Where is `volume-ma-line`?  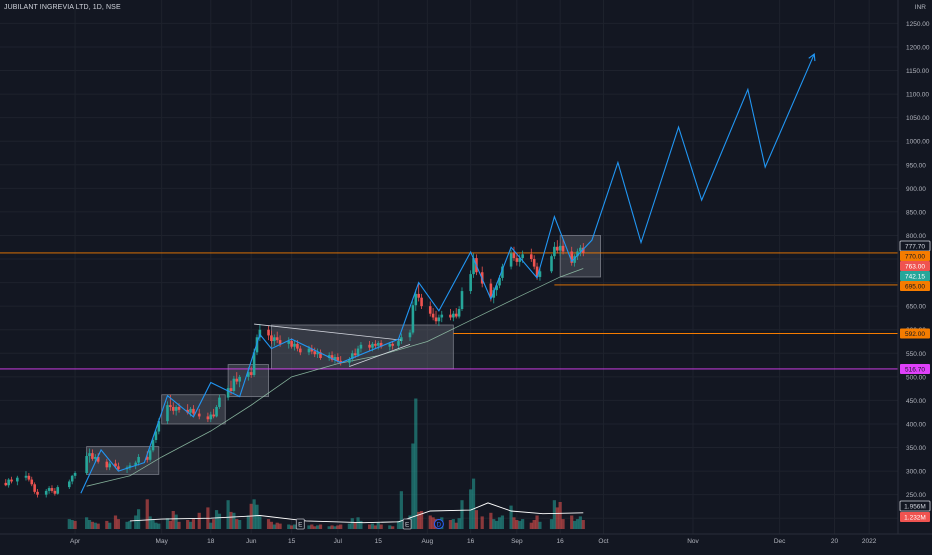 volume-ma-line is located at coordinates (356, 513).